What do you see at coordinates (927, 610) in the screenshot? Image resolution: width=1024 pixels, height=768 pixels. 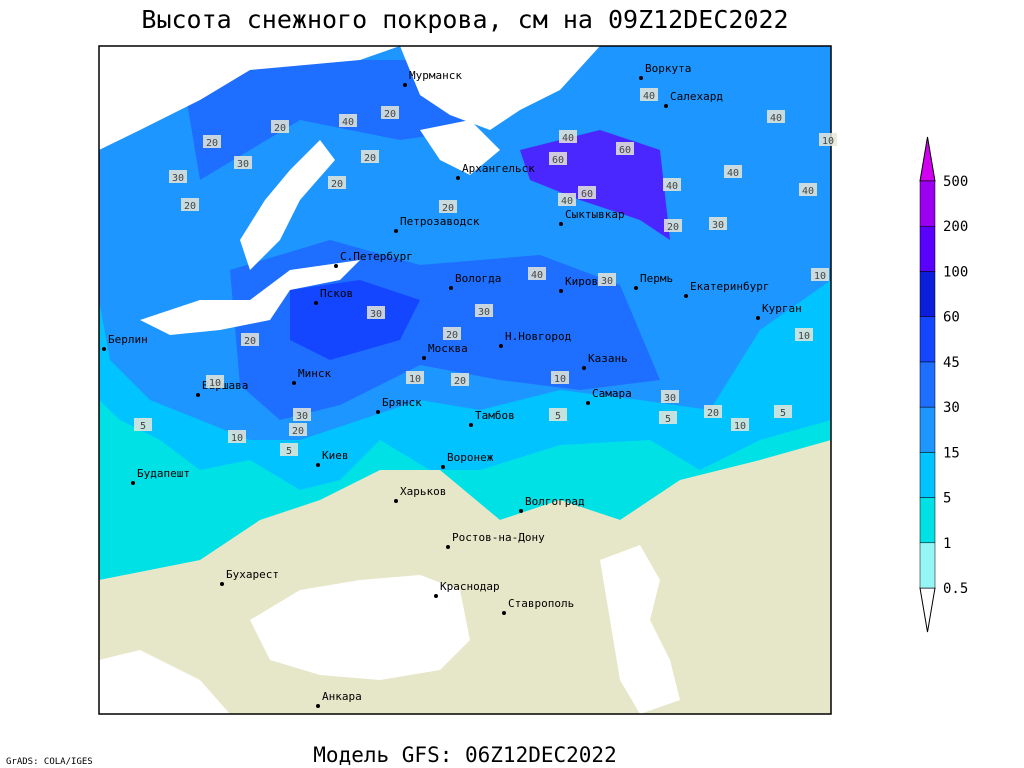 I see `legend-arrow-low` at bounding box center [927, 610].